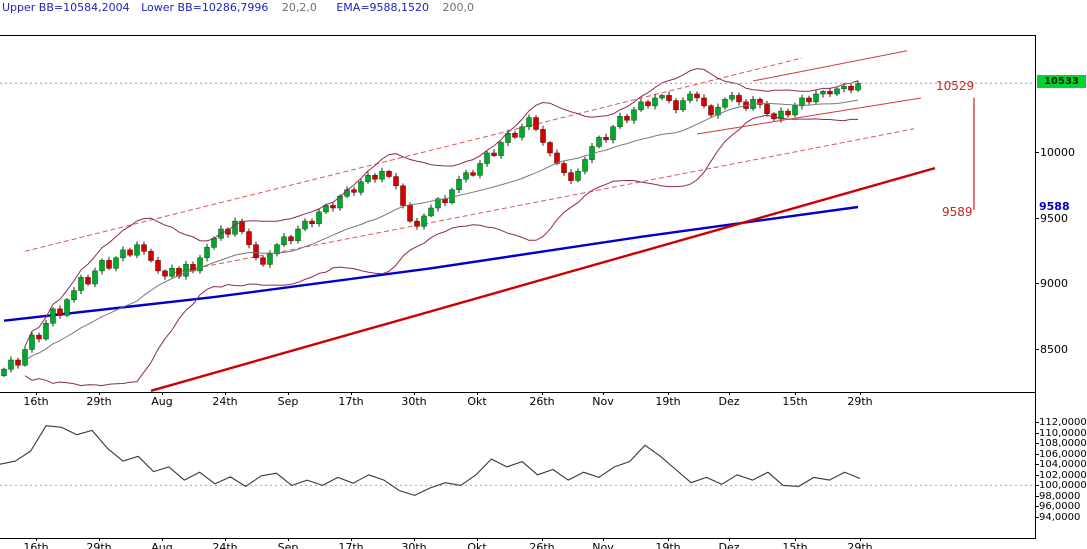  Describe the element at coordinates (1063, 422) in the screenshot. I see `indicator-tick-label: 112,0000` at that location.